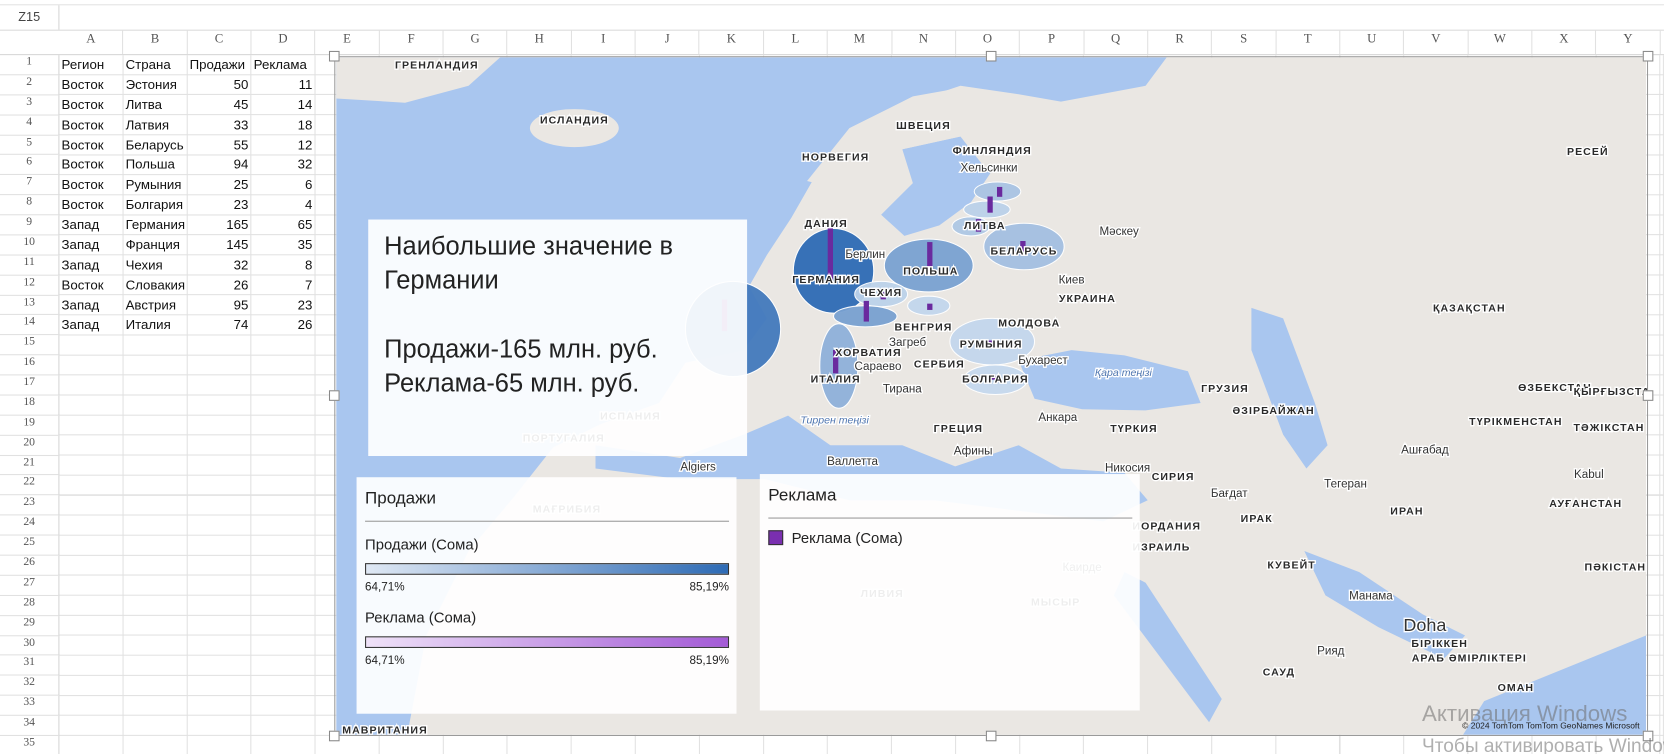  I want to click on column-header: V, so click(1436, 42).